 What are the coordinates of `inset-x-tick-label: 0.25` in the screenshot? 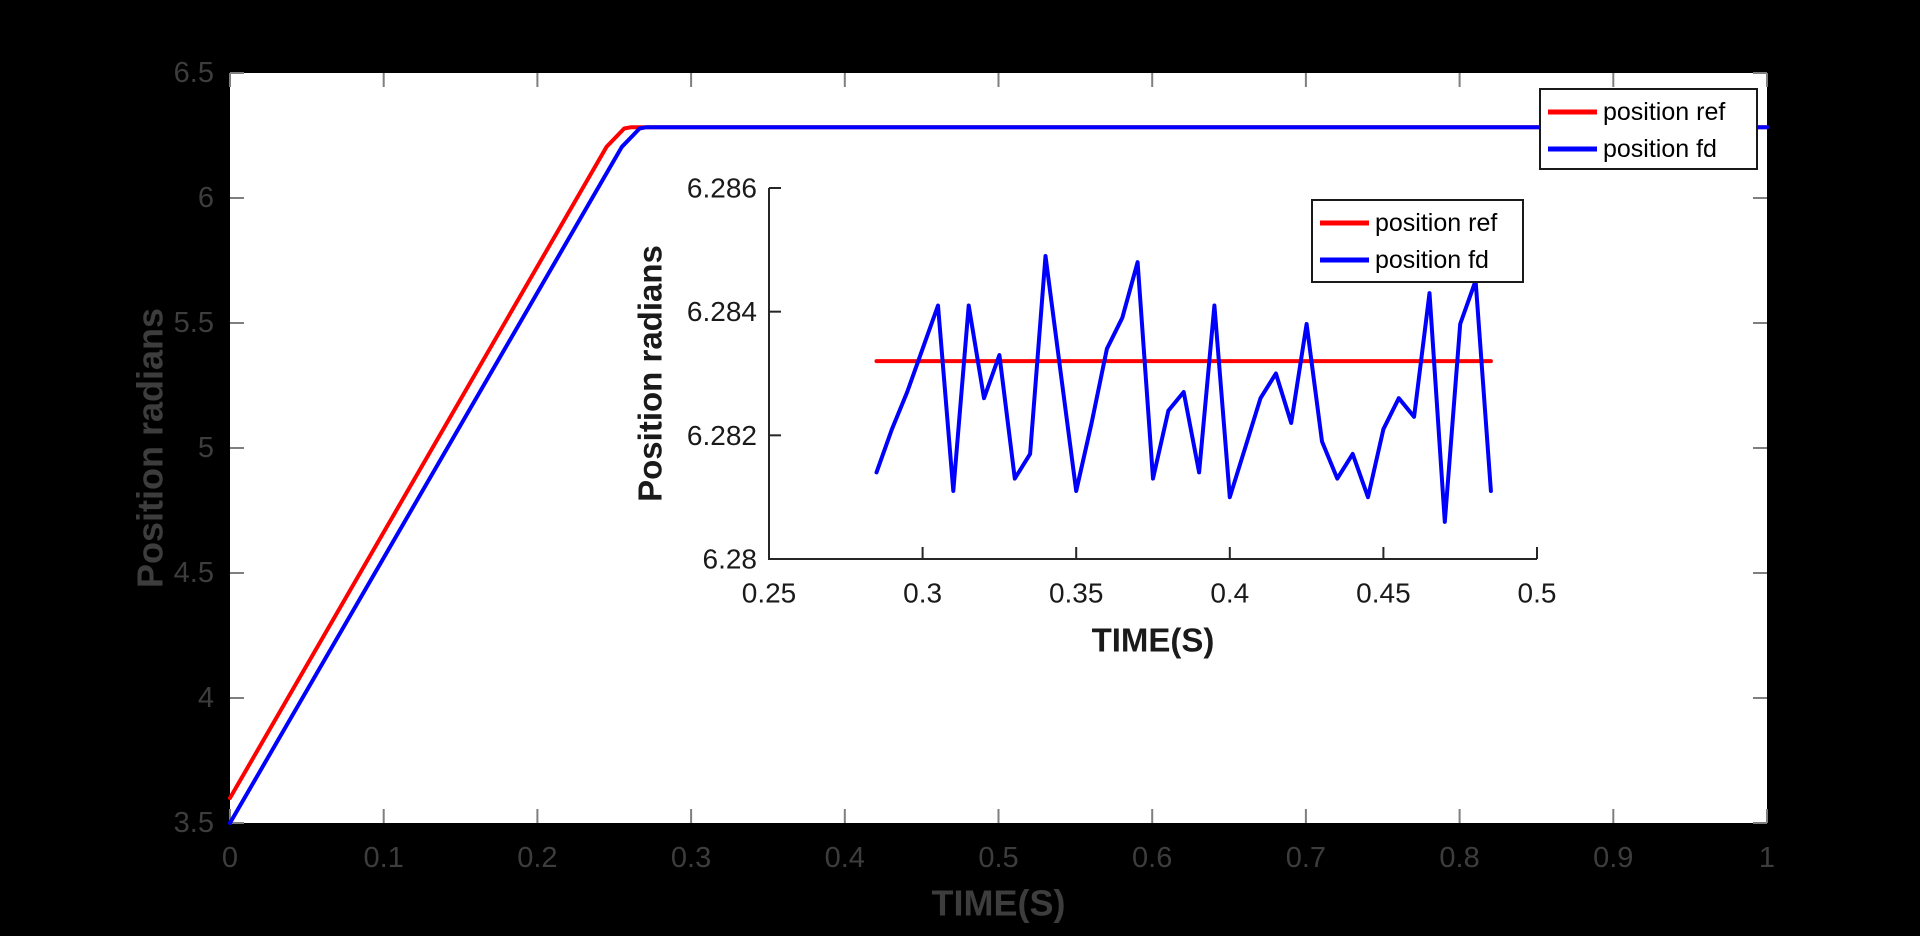 It's located at (769, 593).